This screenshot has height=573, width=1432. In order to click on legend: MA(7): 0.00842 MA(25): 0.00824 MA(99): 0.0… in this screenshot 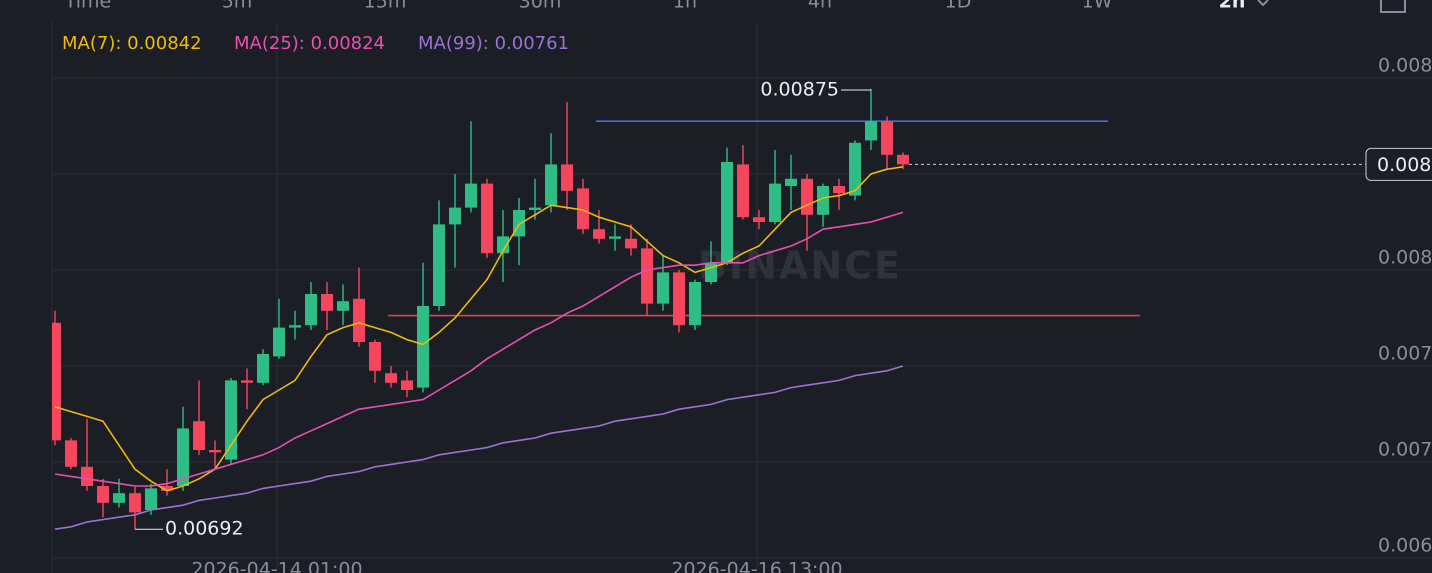, I will do `click(315, 43)`.